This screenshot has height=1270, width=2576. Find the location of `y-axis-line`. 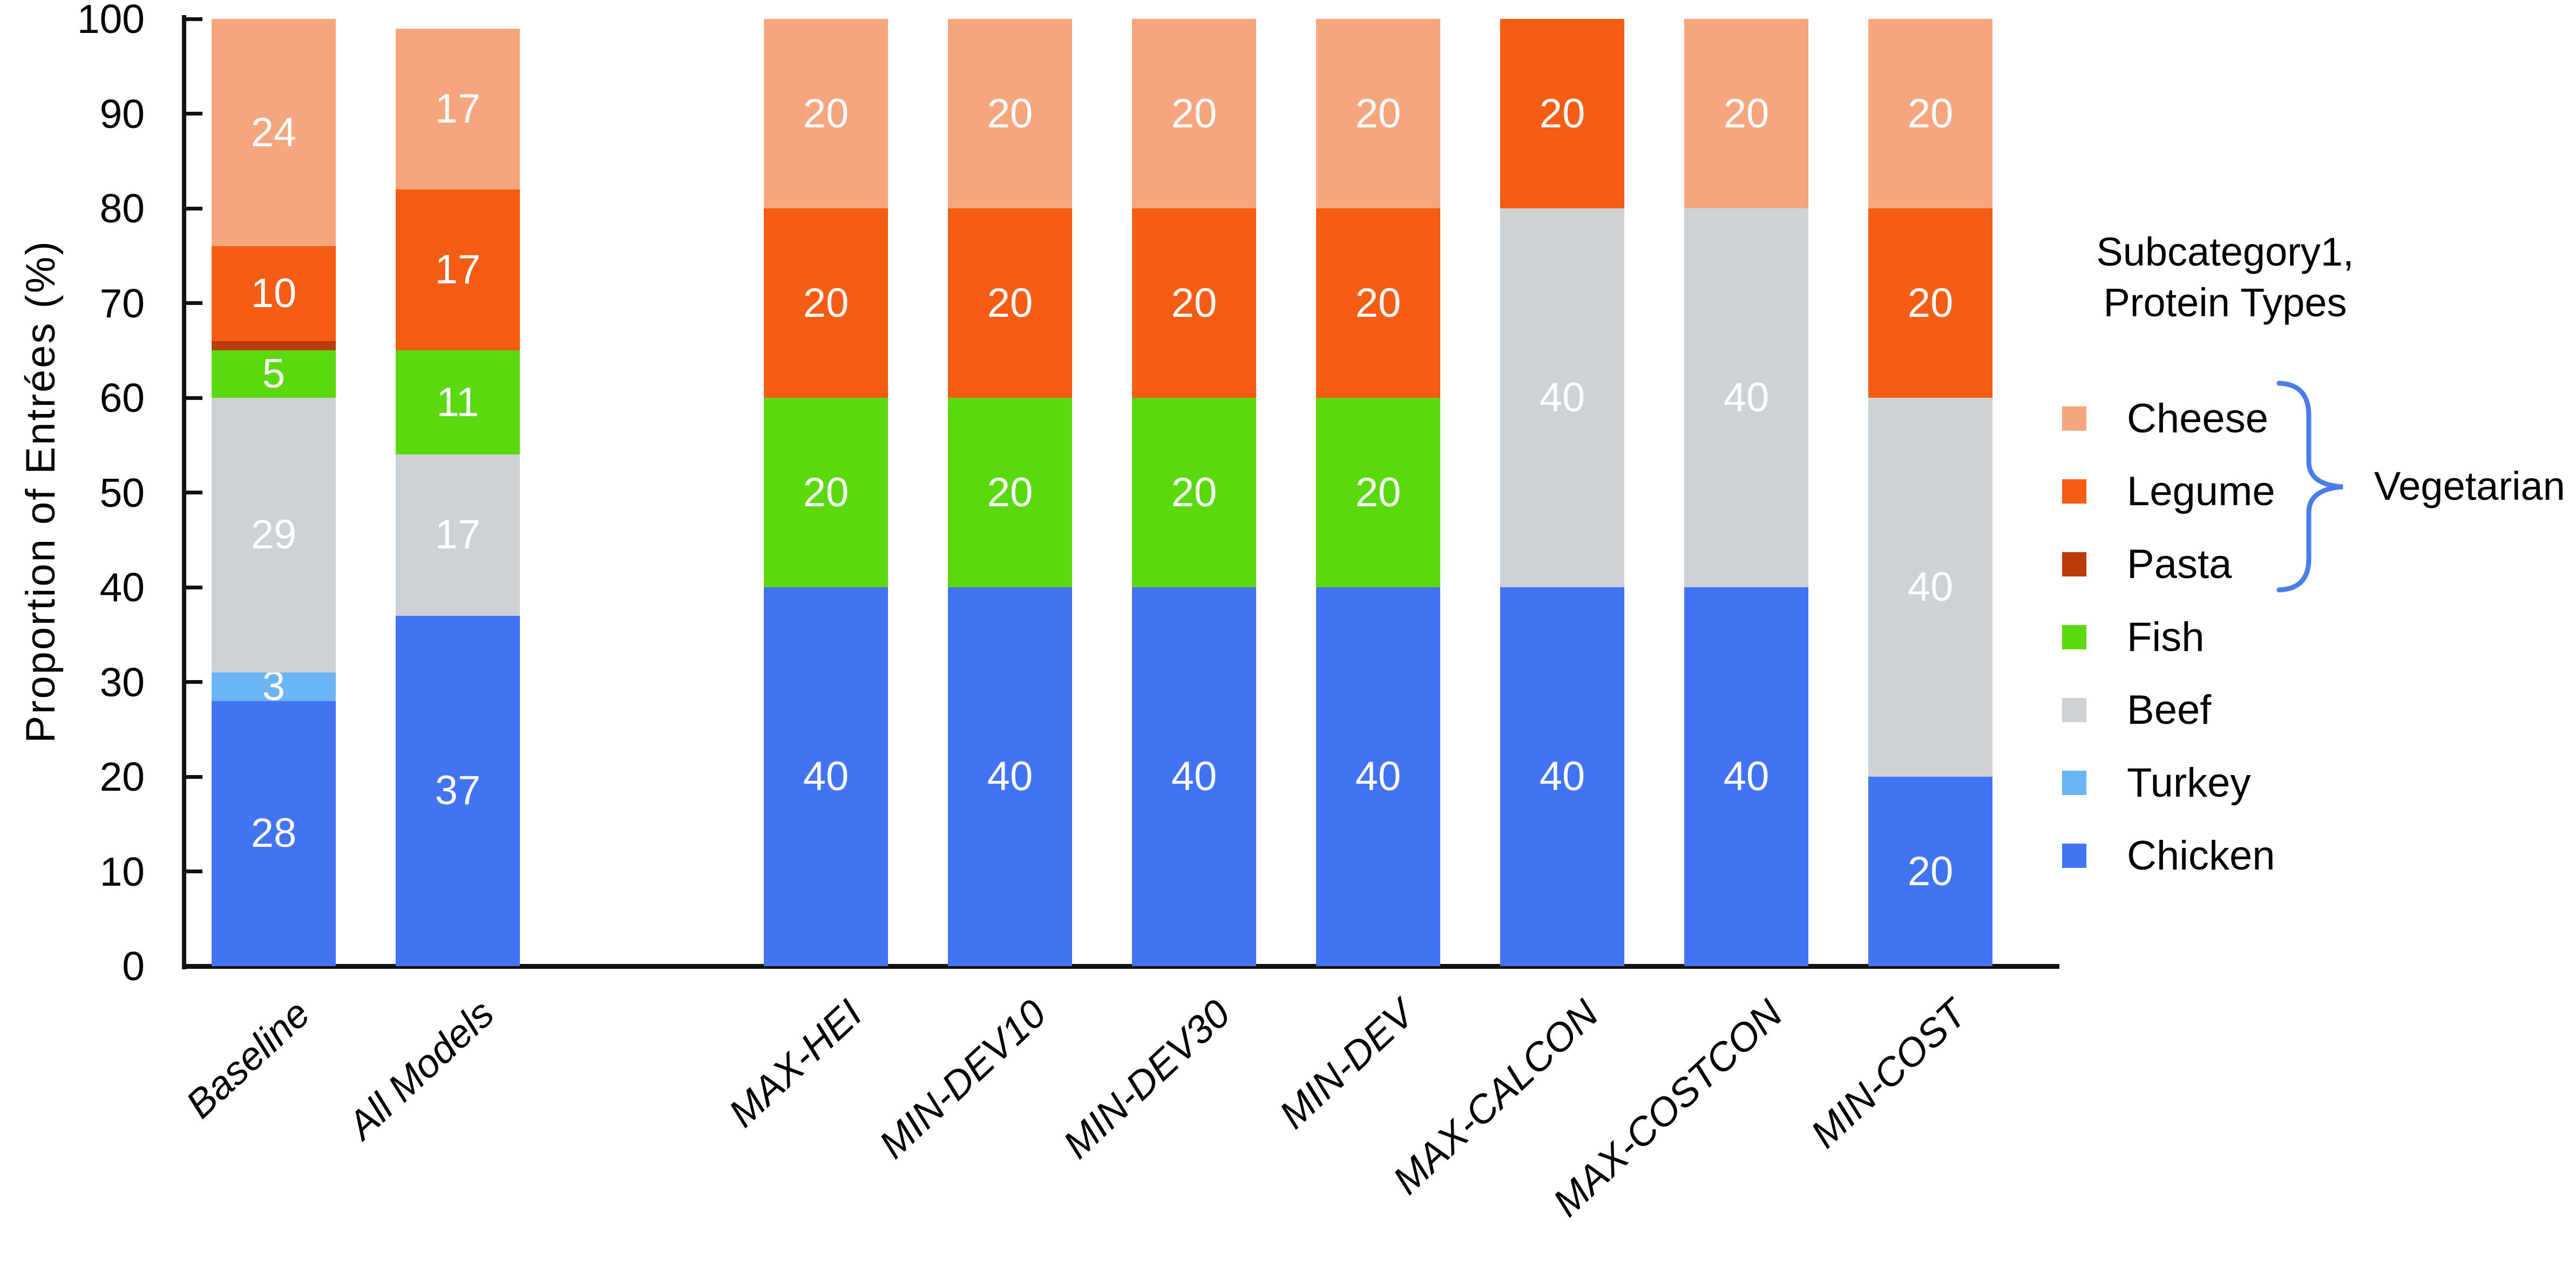

y-axis-line is located at coordinates (184, 492).